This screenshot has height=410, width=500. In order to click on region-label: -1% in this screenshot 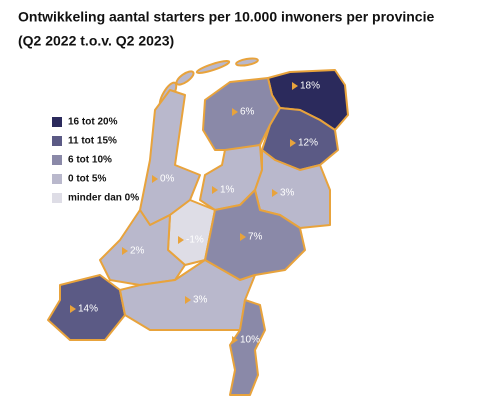, I will do `click(195, 240)`.